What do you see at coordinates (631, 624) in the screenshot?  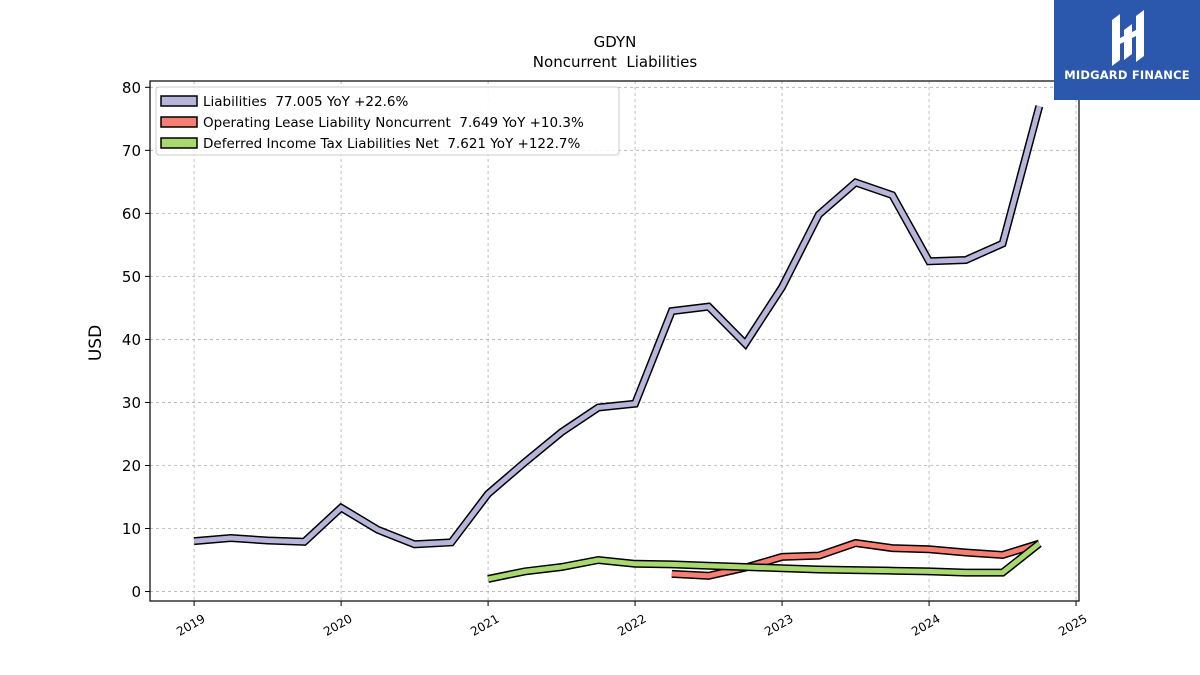 I see `x-tick-label: 2022` at bounding box center [631, 624].